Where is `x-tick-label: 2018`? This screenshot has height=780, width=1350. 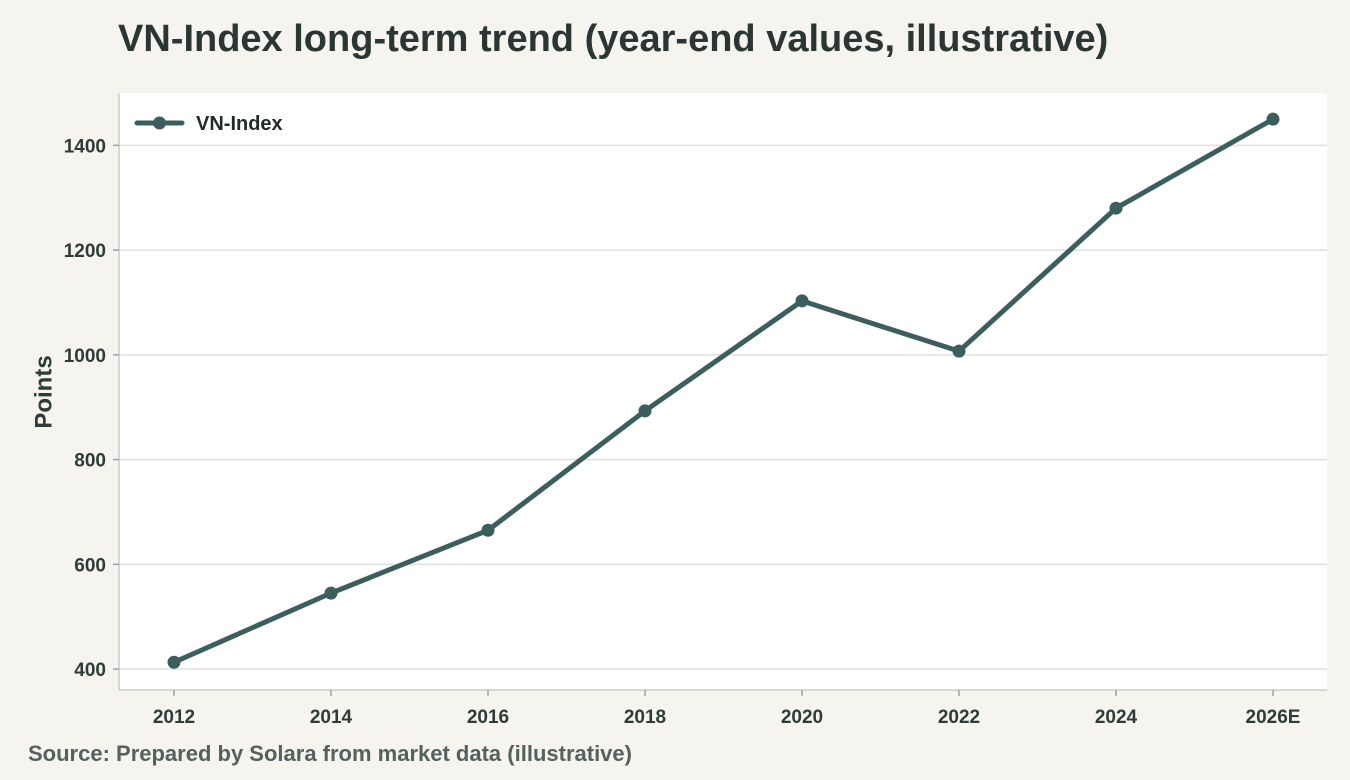
x-tick-label: 2018 is located at coordinates (645, 717).